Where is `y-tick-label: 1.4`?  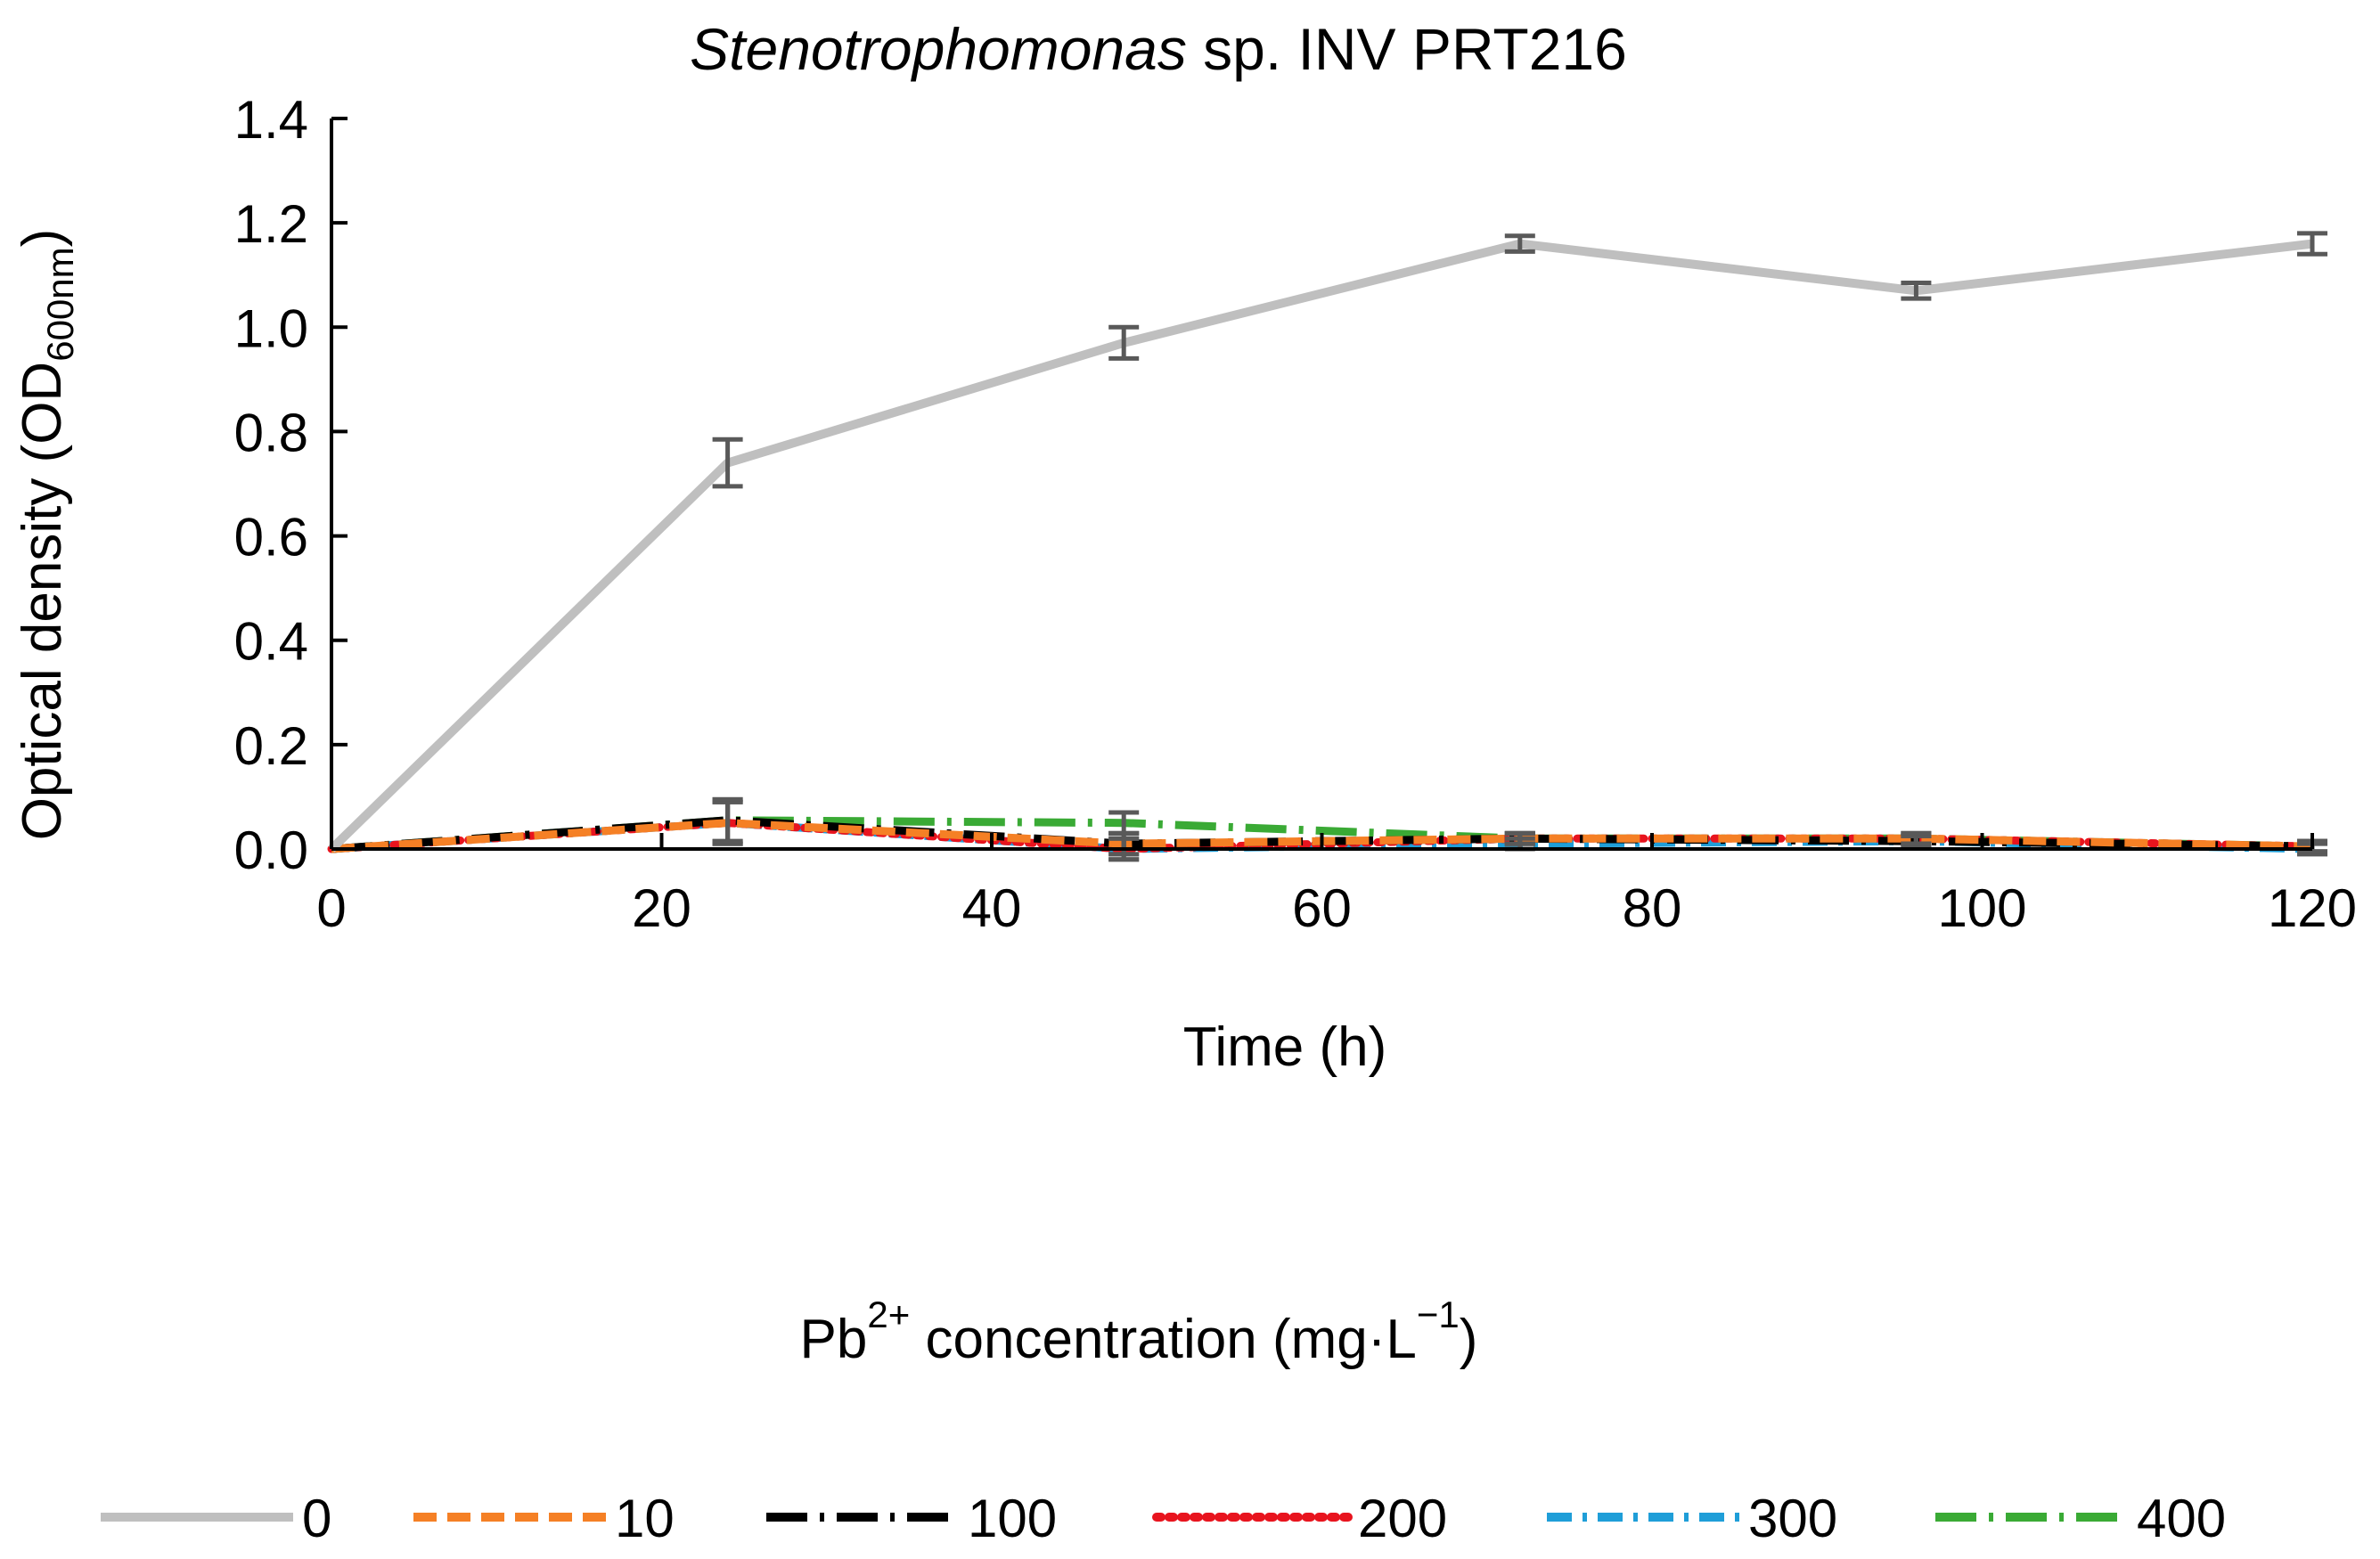
y-tick-label: 1.4 is located at coordinates (271, 120).